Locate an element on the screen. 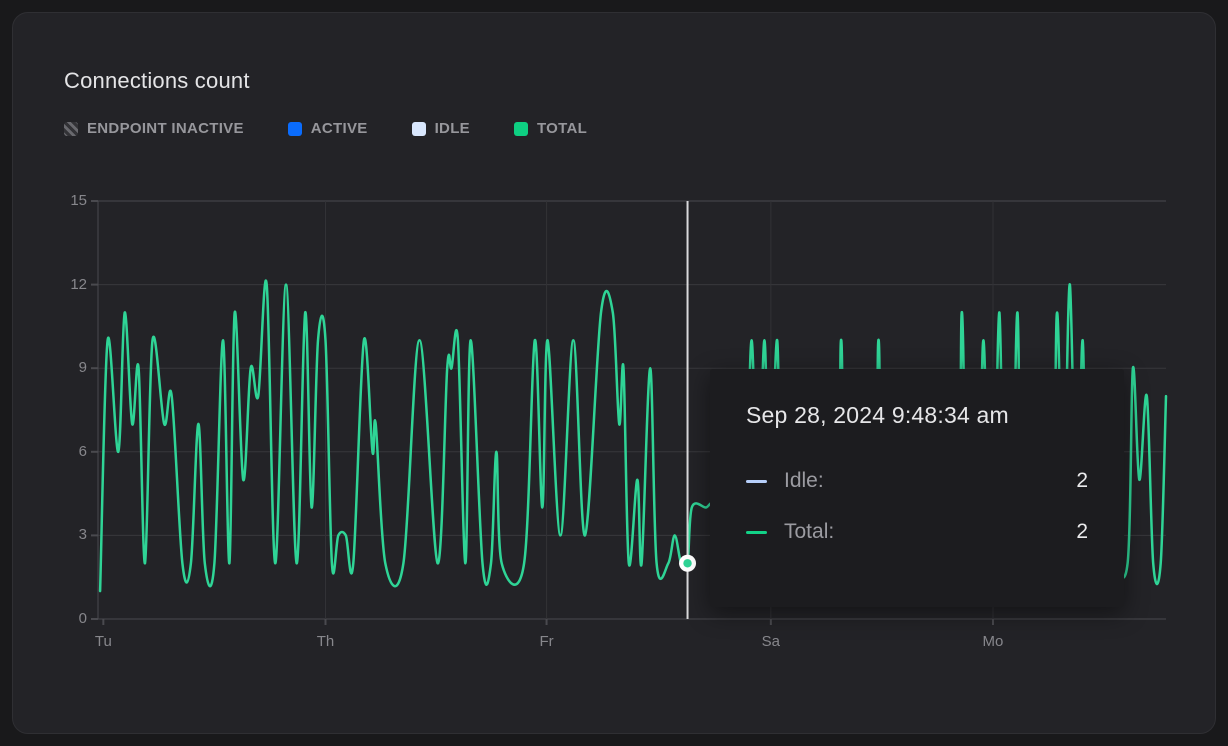 This screenshot has width=1228, height=746. hover-marker-dot is located at coordinates (687, 563).